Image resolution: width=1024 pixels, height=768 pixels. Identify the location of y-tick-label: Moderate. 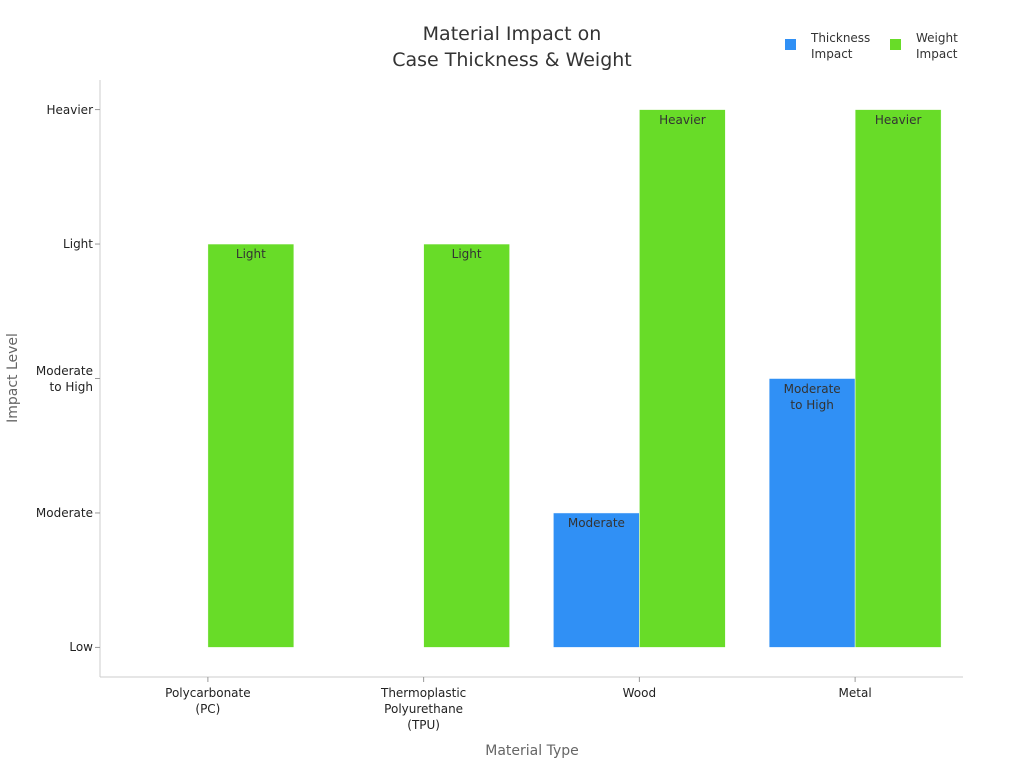
(64, 512).